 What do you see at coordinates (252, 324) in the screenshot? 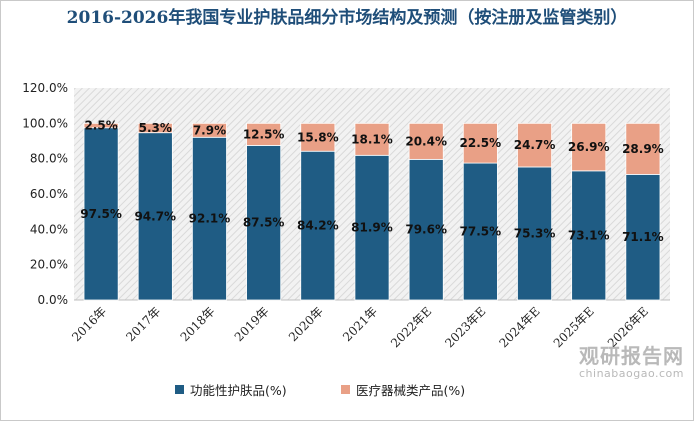
I see `x-tick-label: 2019年` at bounding box center [252, 324].